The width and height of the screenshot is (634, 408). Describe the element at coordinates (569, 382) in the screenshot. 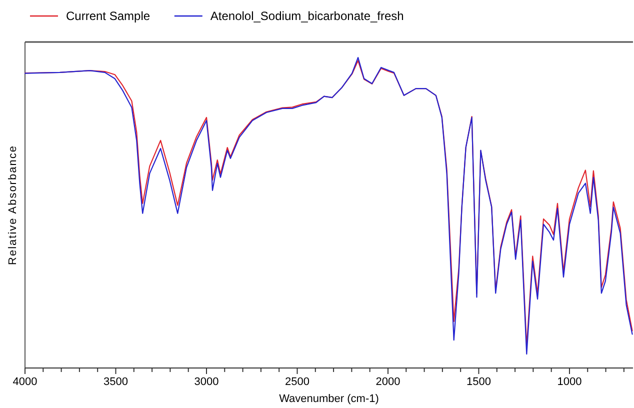

I see `x-tick-label: 1000` at that location.